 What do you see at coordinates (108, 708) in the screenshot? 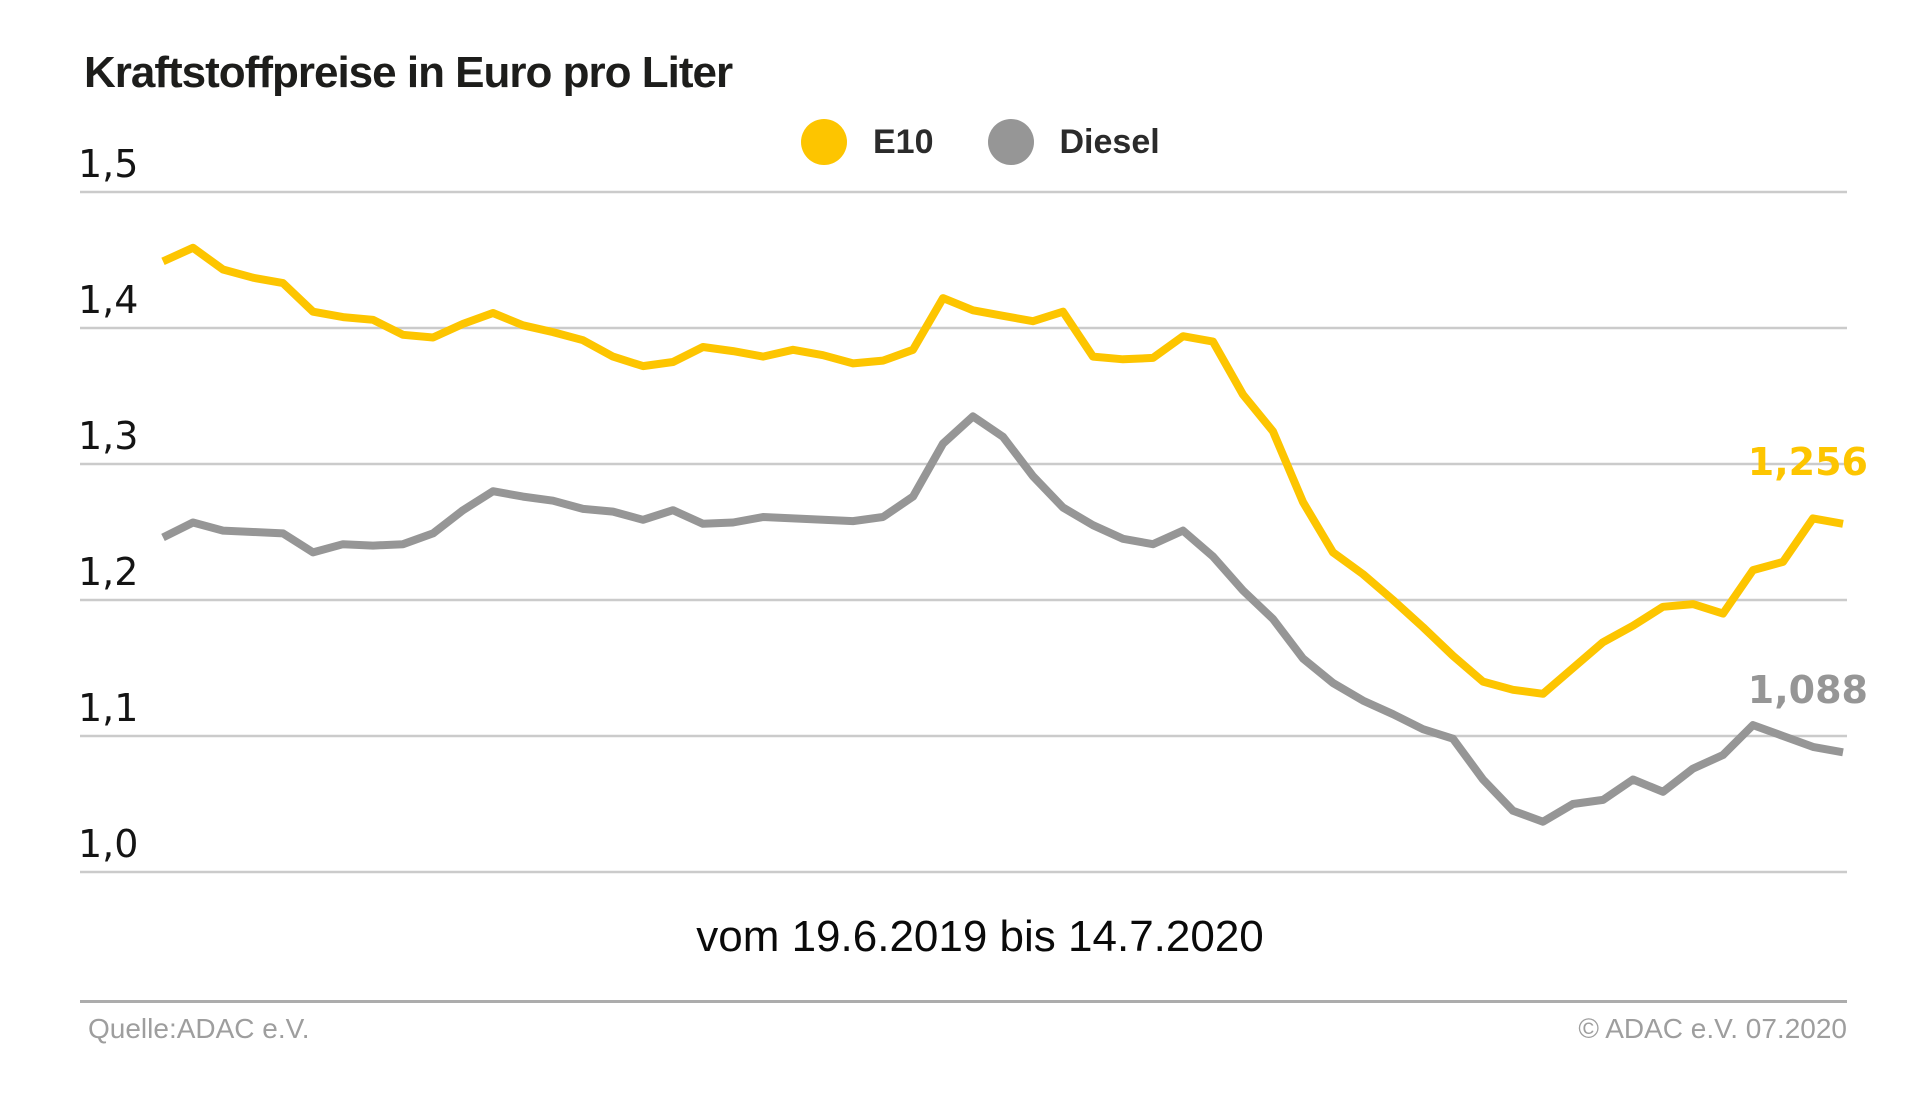
I see `y-axis-tick-label: 1,1` at bounding box center [108, 708].